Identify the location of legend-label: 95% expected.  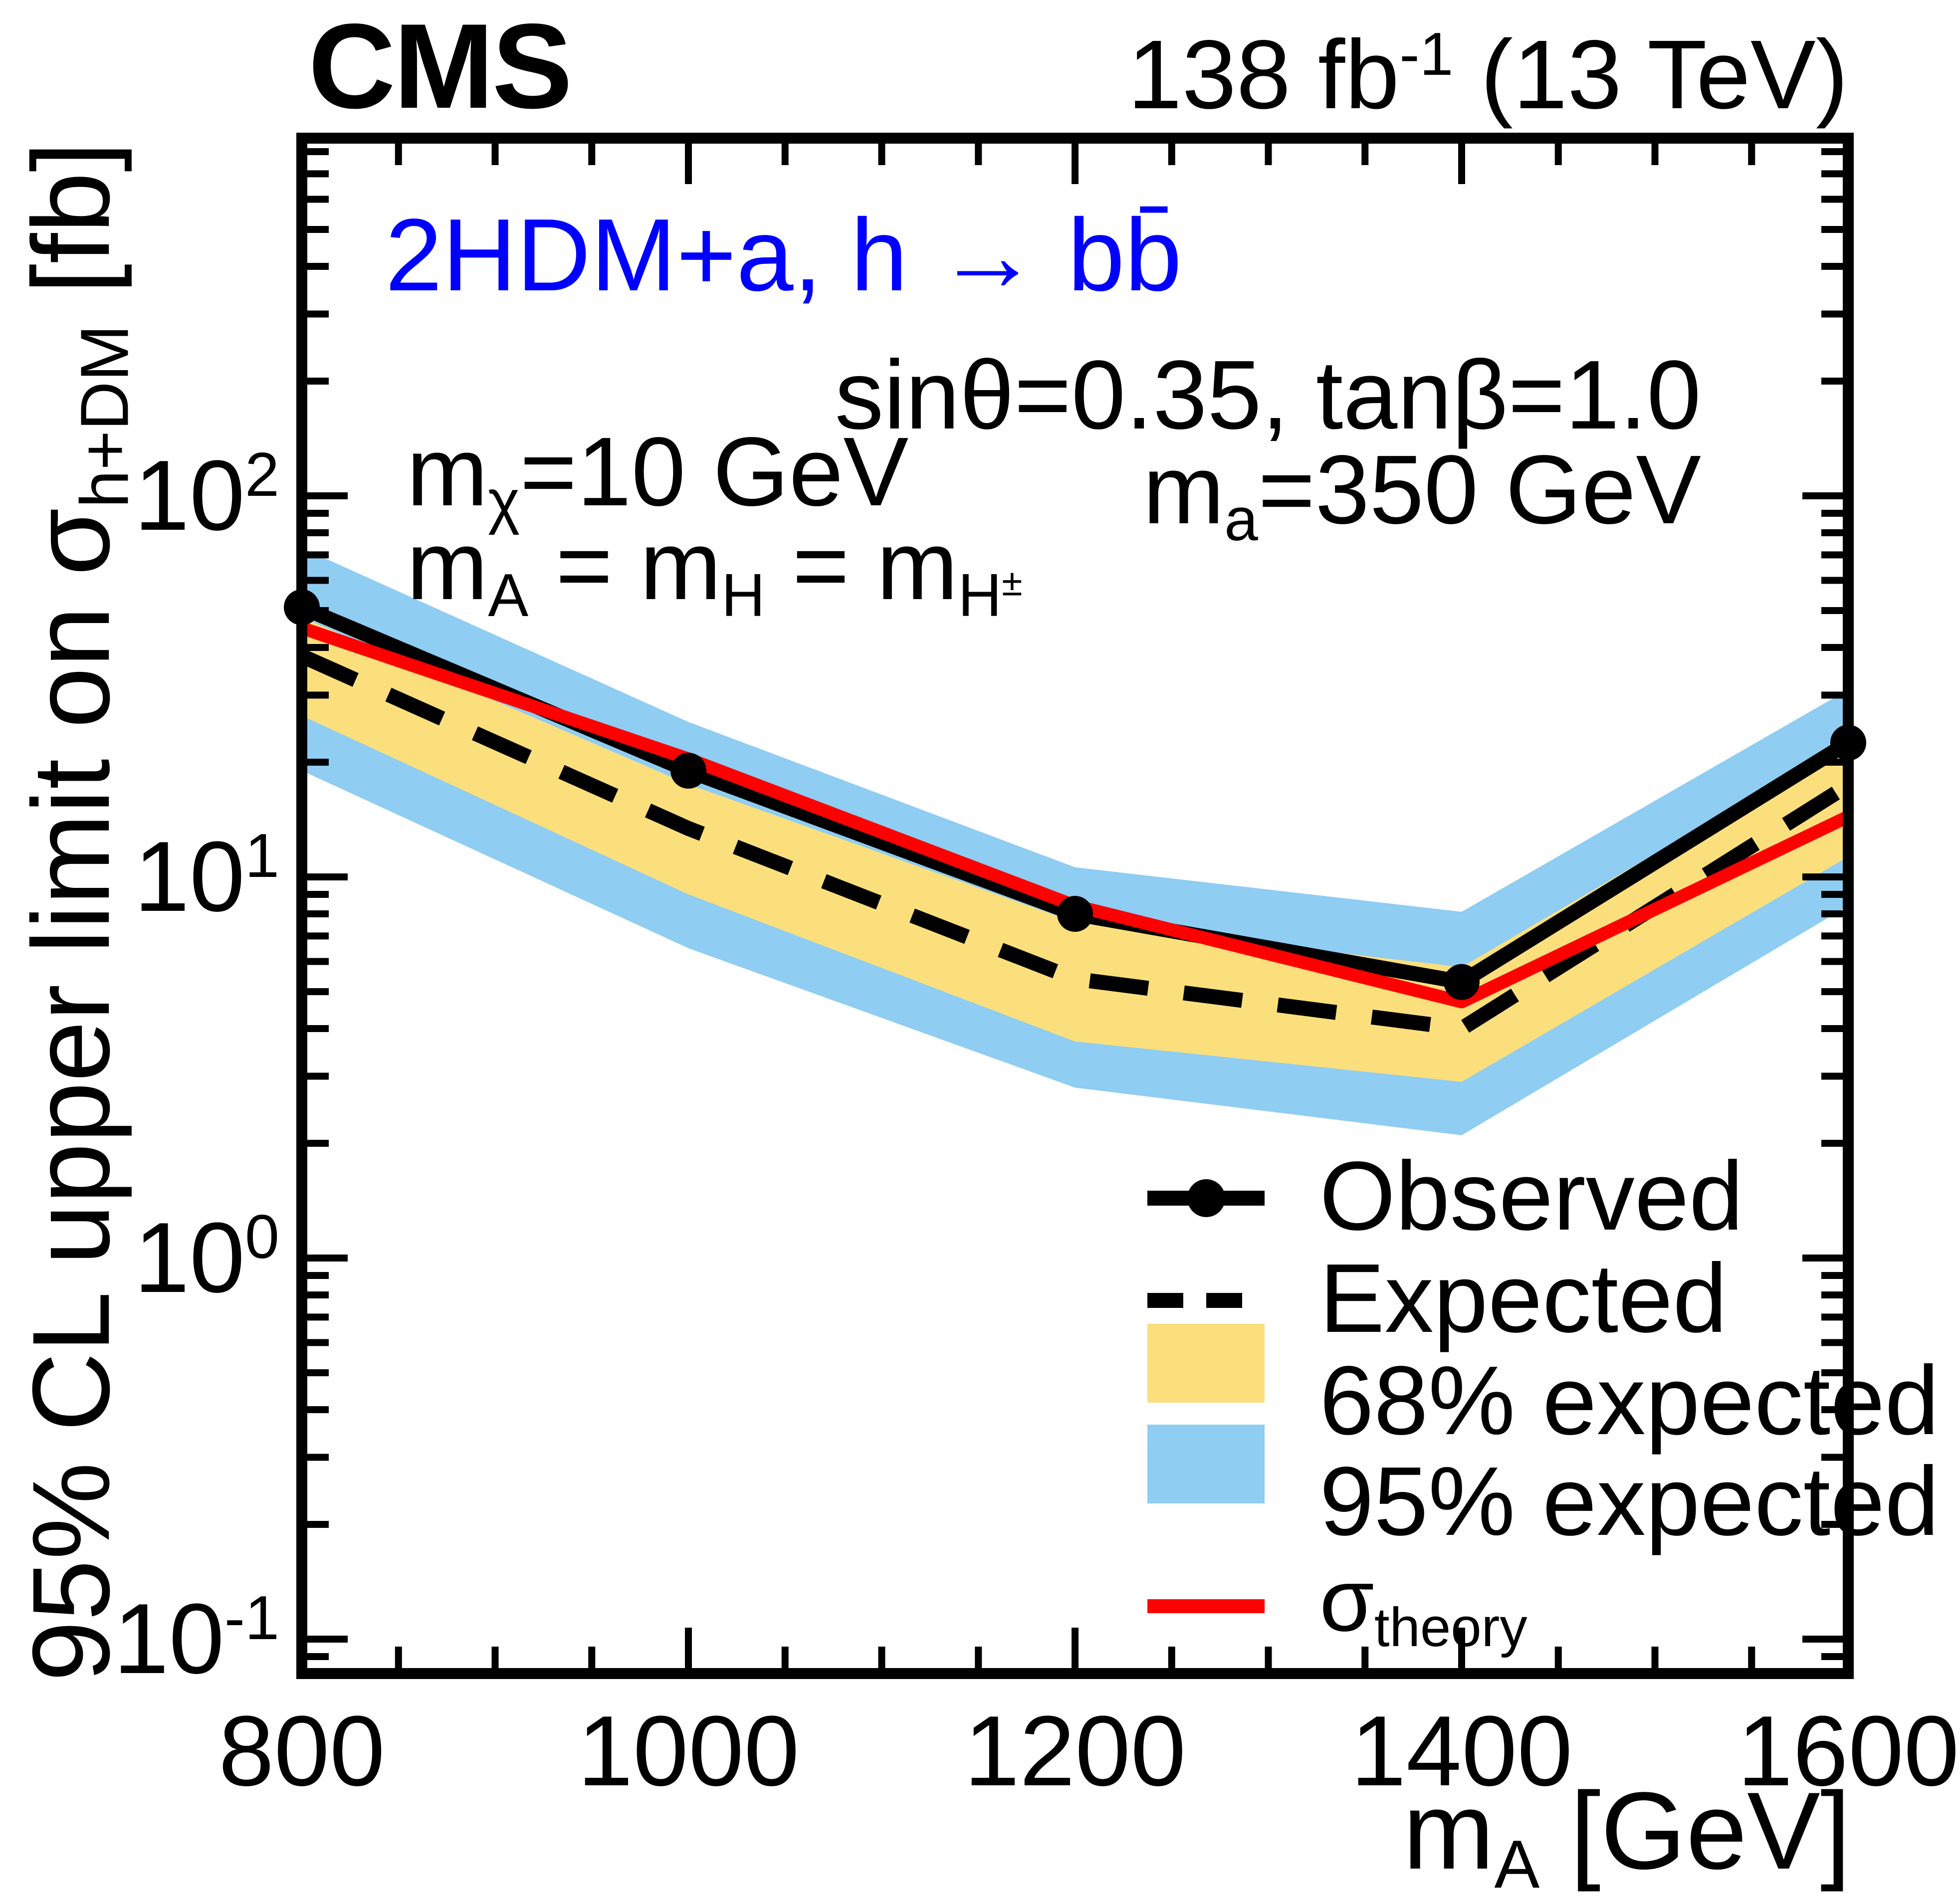
(1629, 1501).